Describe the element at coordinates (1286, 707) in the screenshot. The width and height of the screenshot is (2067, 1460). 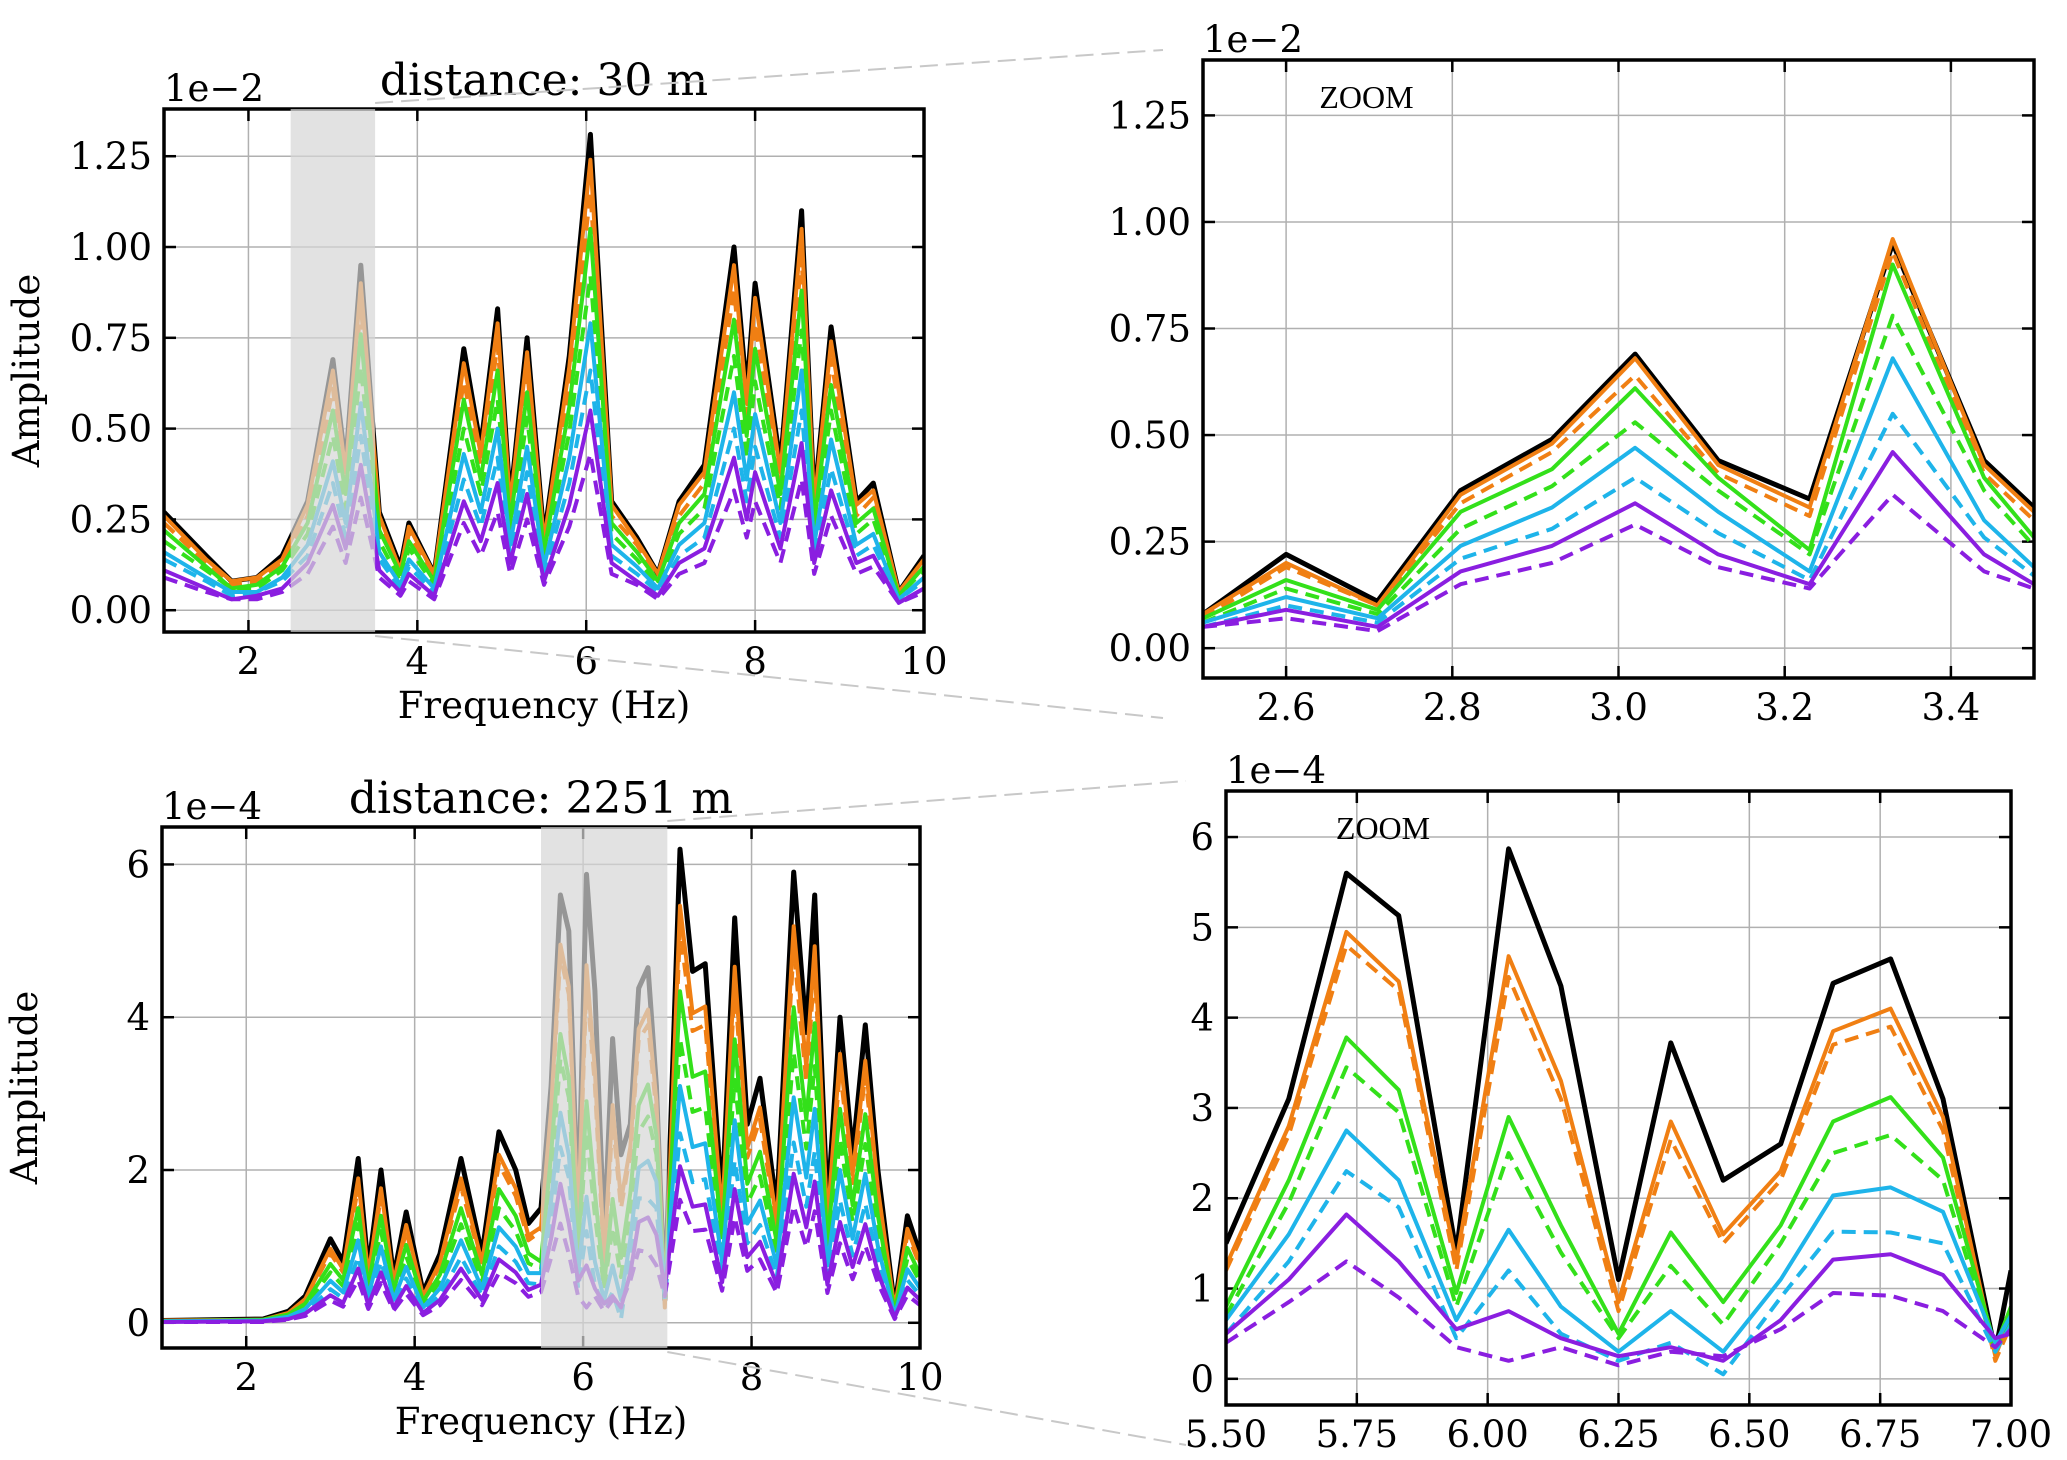
I see `x-tick-label: 2.6` at that location.